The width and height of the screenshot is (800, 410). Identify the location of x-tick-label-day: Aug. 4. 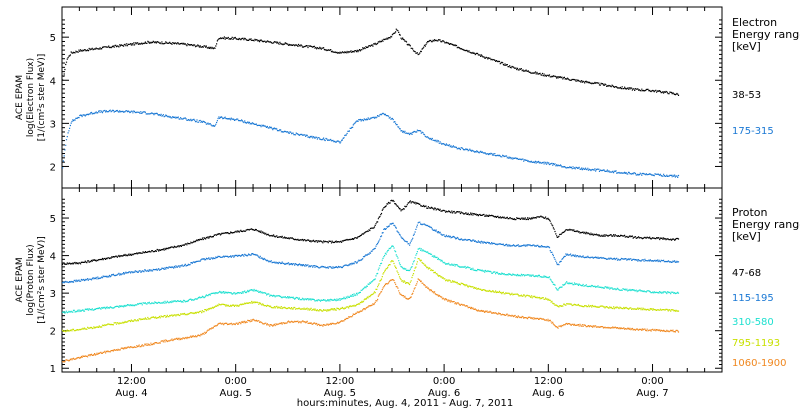
(131, 393).